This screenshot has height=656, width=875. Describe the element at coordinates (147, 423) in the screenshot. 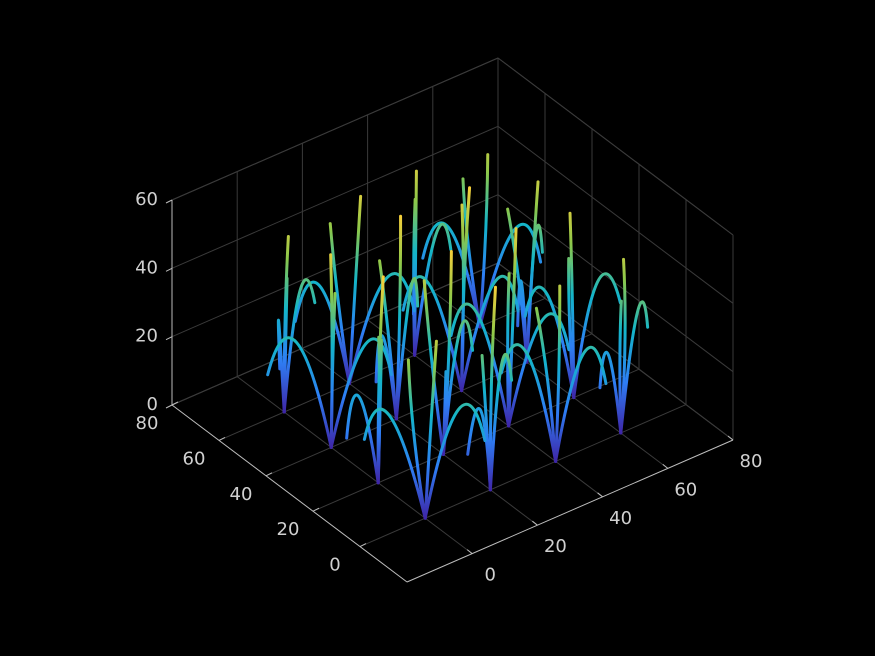

I see `y-tick-label: 80` at that location.